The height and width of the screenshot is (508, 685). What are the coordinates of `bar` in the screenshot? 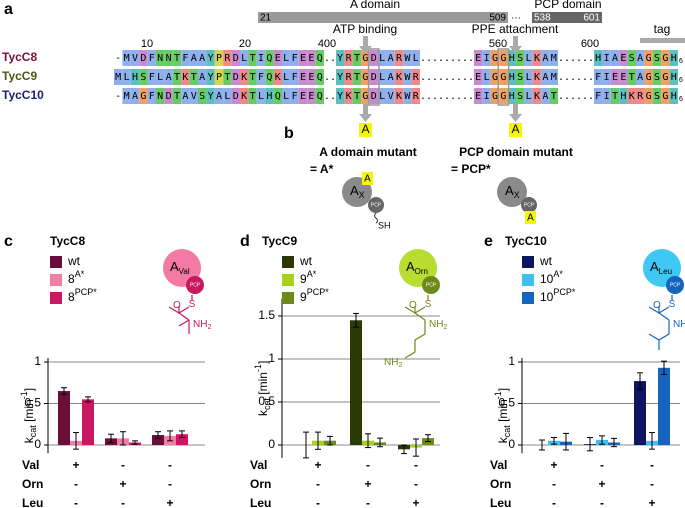 It's located at (88, 422).